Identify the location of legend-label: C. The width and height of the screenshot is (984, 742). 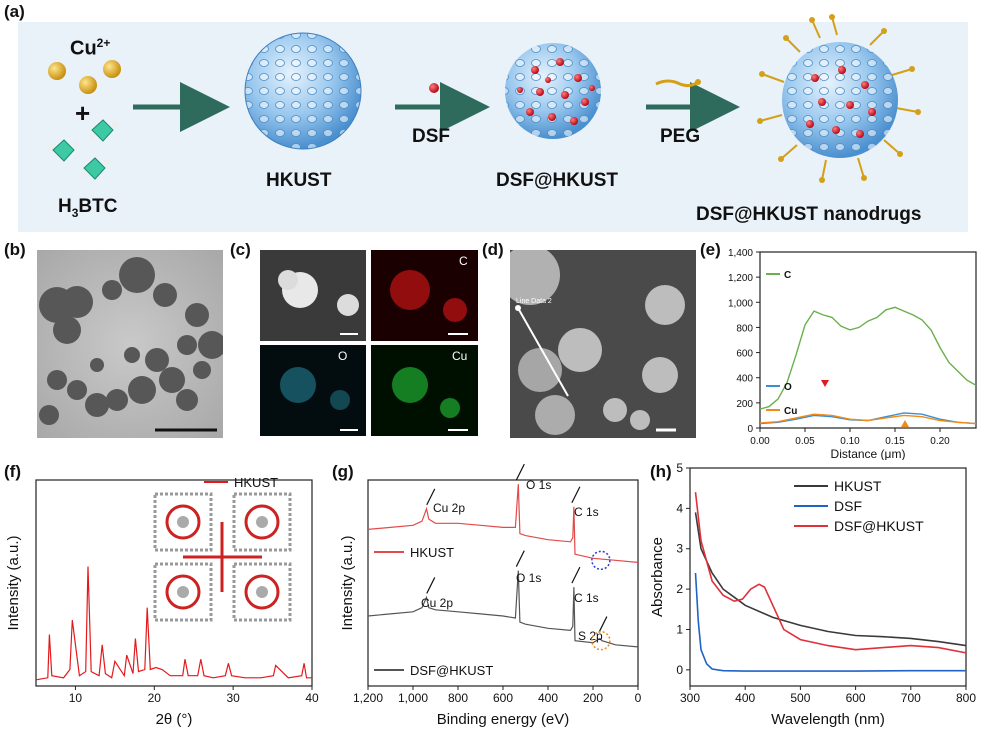
(787, 275).